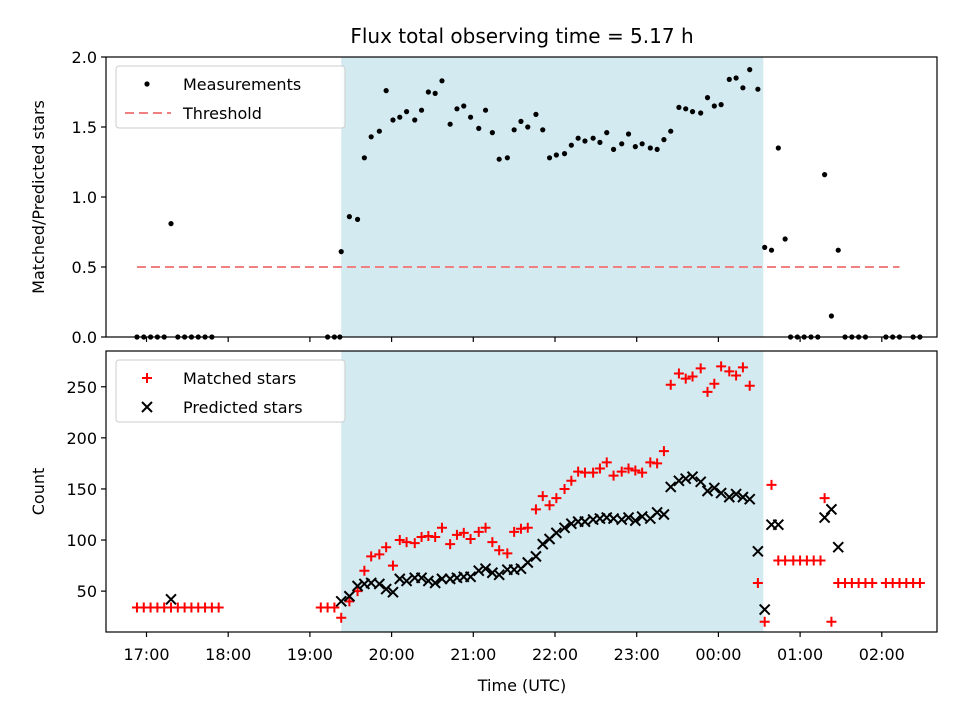 The height and width of the screenshot is (720, 960). I want to click on legend-entry: Threshold, so click(222, 113).